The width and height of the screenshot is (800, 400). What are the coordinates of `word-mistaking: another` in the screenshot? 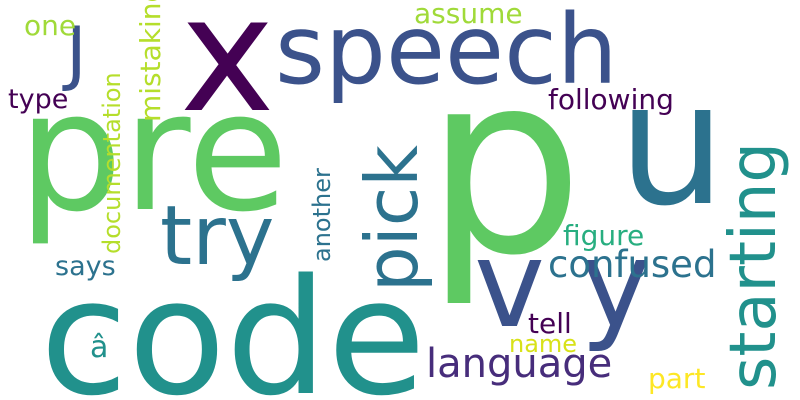 It's located at (322, 215).